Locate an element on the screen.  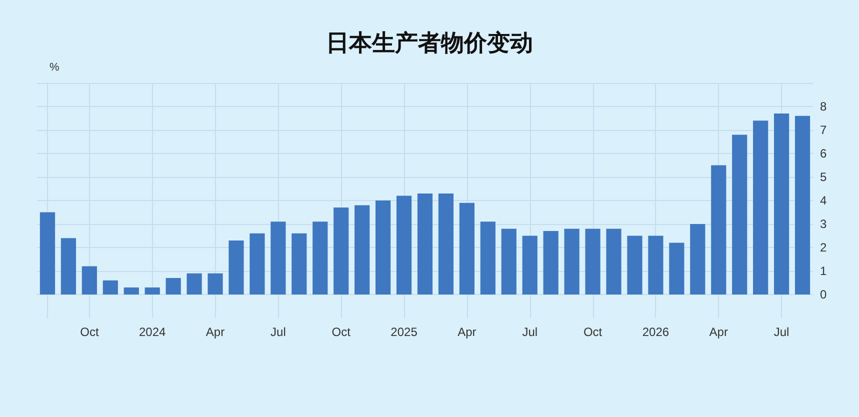
y-tick-label: 1 is located at coordinates (823, 271).